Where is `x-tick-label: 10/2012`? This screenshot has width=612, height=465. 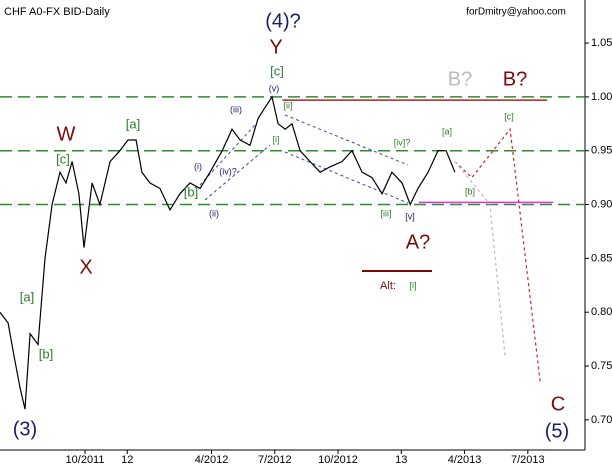 x-tick-label: 10/2012 is located at coordinates (338, 459).